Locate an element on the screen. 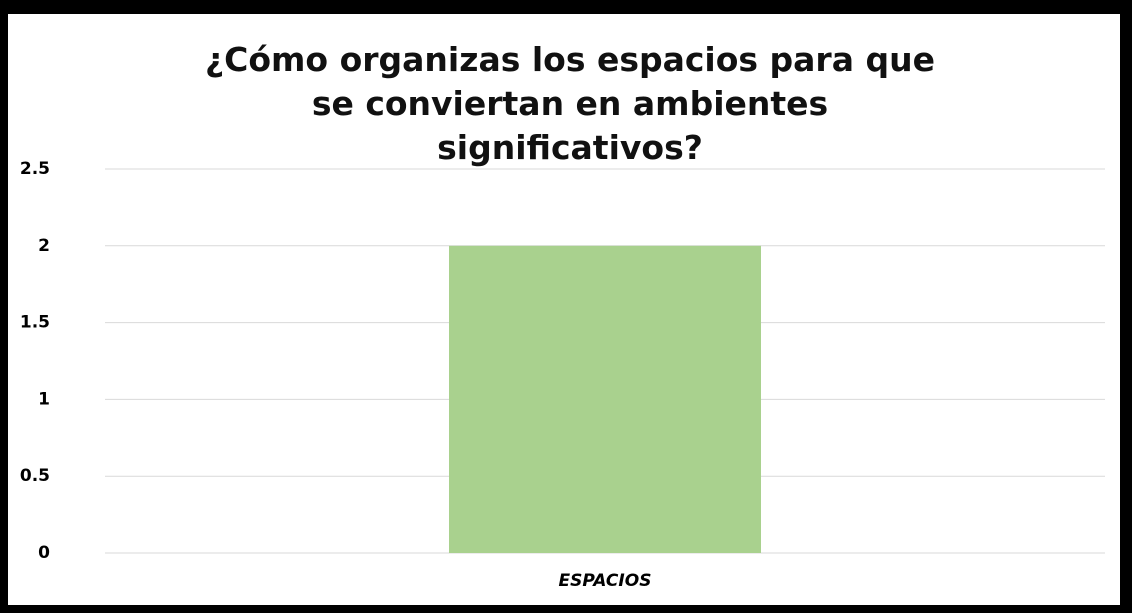 The width and height of the screenshot is (1132, 613). y-tick-label: 0 is located at coordinates (44, 553).